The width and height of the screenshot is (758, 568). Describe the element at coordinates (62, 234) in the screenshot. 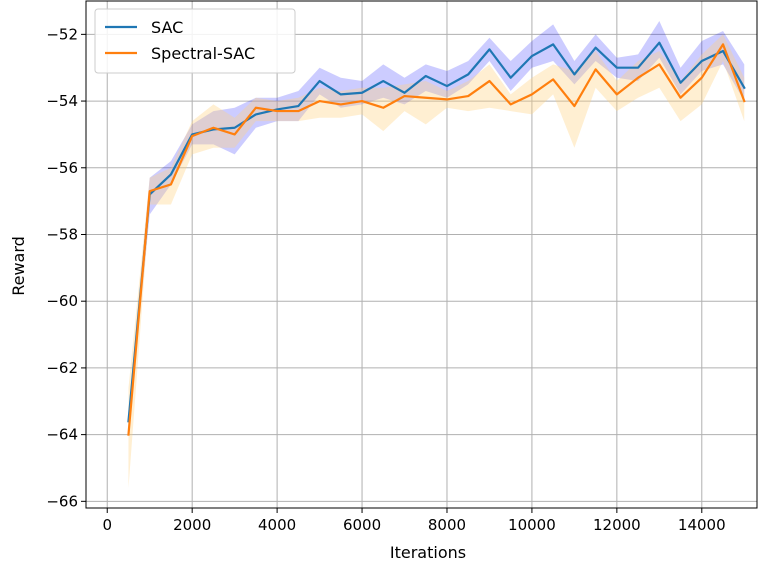

I see `y-tick-label: −58` at that location.